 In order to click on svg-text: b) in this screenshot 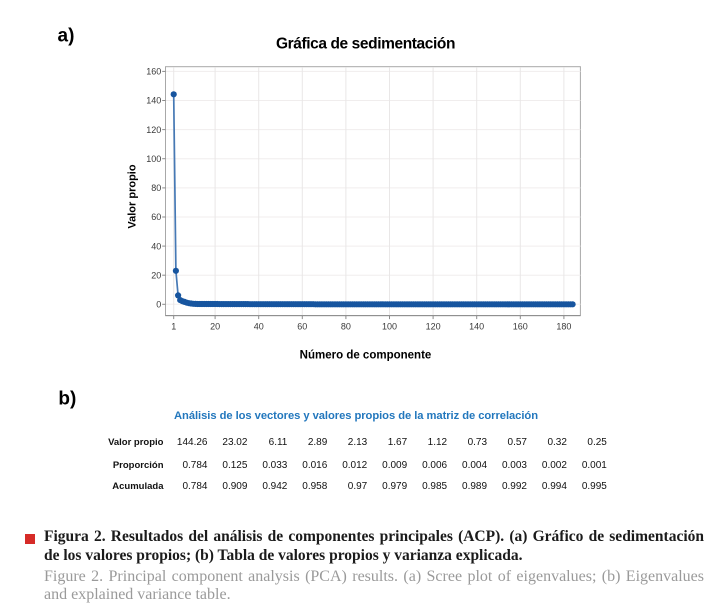, I will do `click(67, 399)`.